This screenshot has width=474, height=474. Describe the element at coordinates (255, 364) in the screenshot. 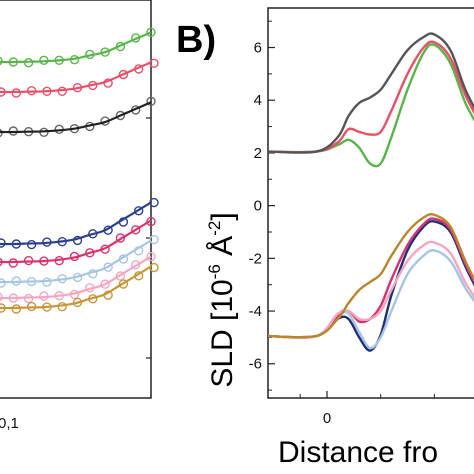

I see `y-tick-label: -6` at that location.